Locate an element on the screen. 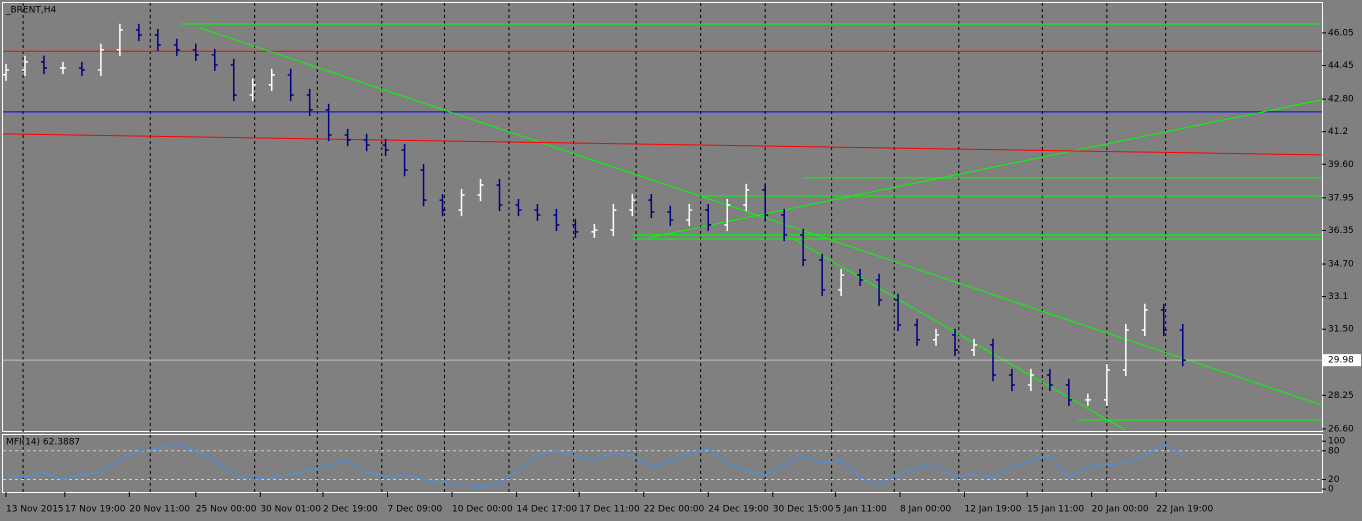  x-tick-label: 30 Dec 15:00 is located at coordinates (803, 510).